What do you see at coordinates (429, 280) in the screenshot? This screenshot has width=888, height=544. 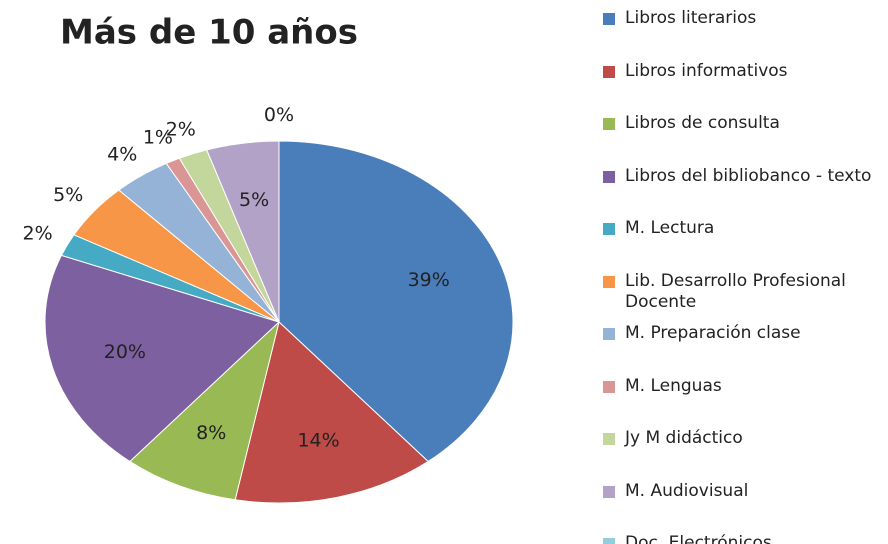 I see `data-label: 39%` at bounding box center [429, 280].